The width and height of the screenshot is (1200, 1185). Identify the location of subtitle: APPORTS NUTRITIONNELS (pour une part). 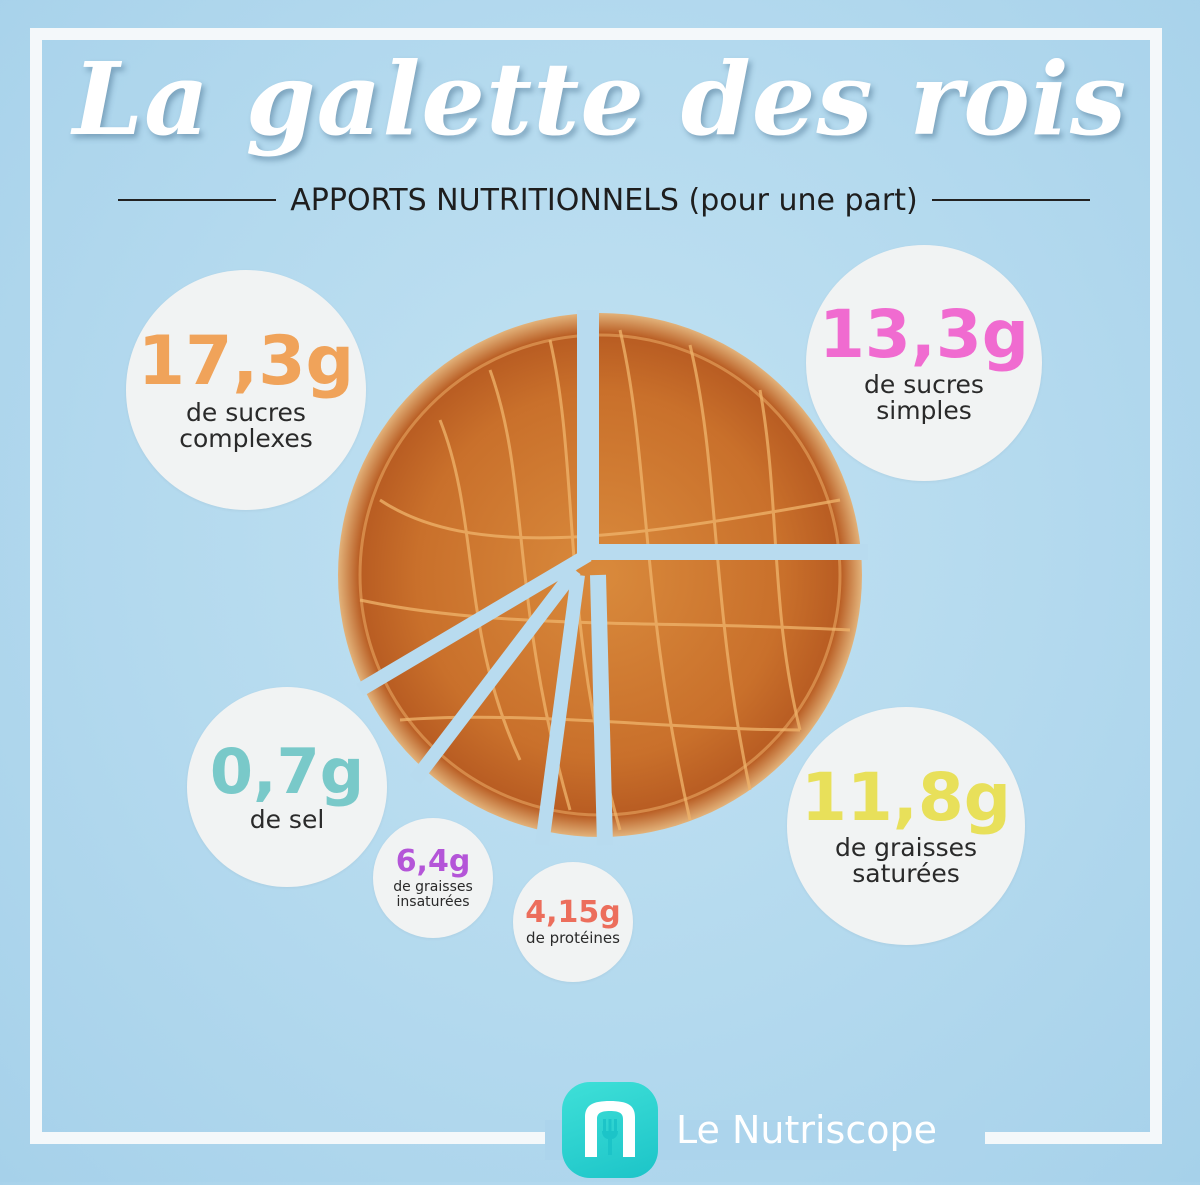
(604, 200).